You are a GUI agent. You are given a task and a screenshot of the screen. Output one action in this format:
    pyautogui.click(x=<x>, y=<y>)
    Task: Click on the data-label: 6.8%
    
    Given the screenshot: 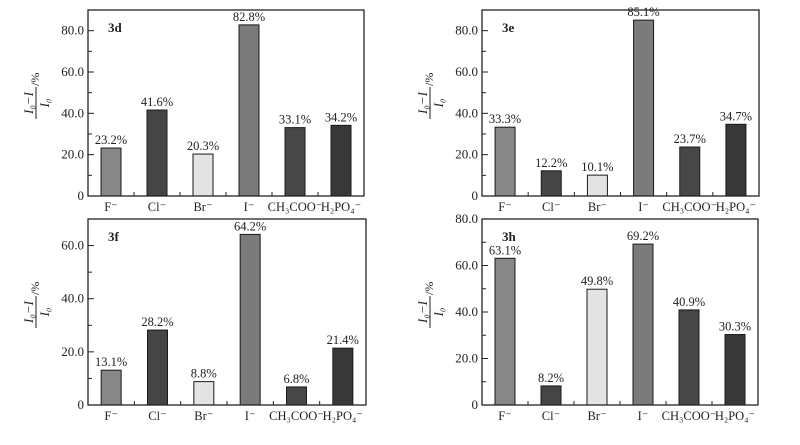 What is the action you would take?
    pyautogui.click(x=296, y=379)
    